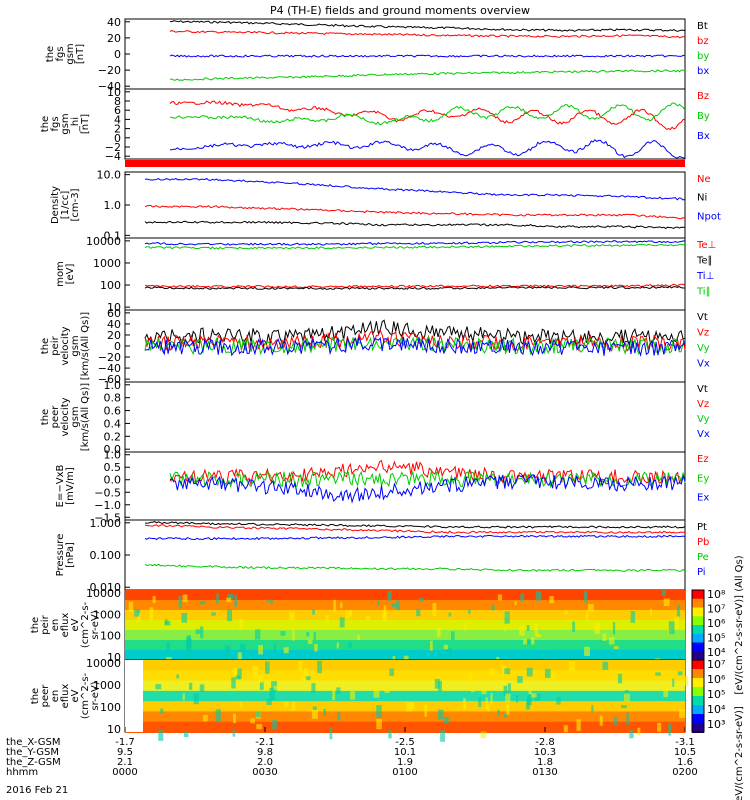 Image resolution: width=750 pixels, height=800 pixels. Describe the element at coordinates (716, 623) in the screenshot. I see `colorbar-tick: 10⁶` at that location.